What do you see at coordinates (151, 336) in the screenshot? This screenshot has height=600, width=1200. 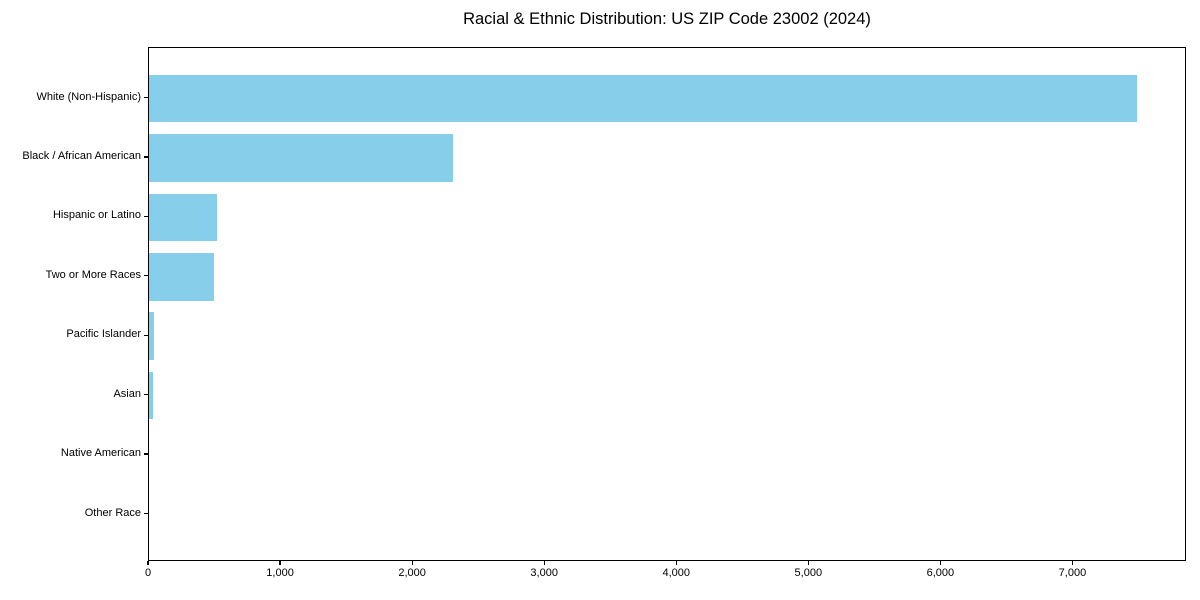 I see `bar-pacific-islander` at bounding box center [151, 336].